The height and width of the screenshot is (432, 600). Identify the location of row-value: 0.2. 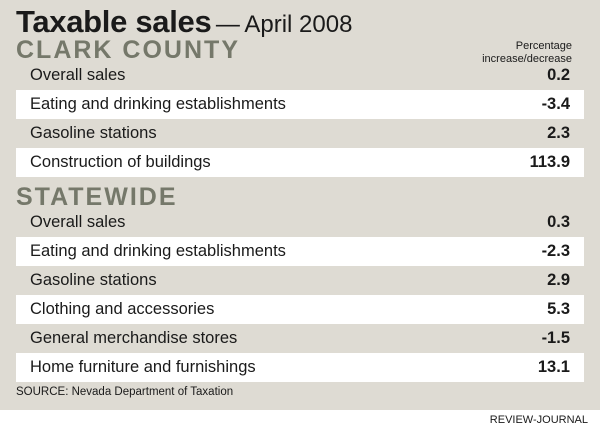
(558, 75).